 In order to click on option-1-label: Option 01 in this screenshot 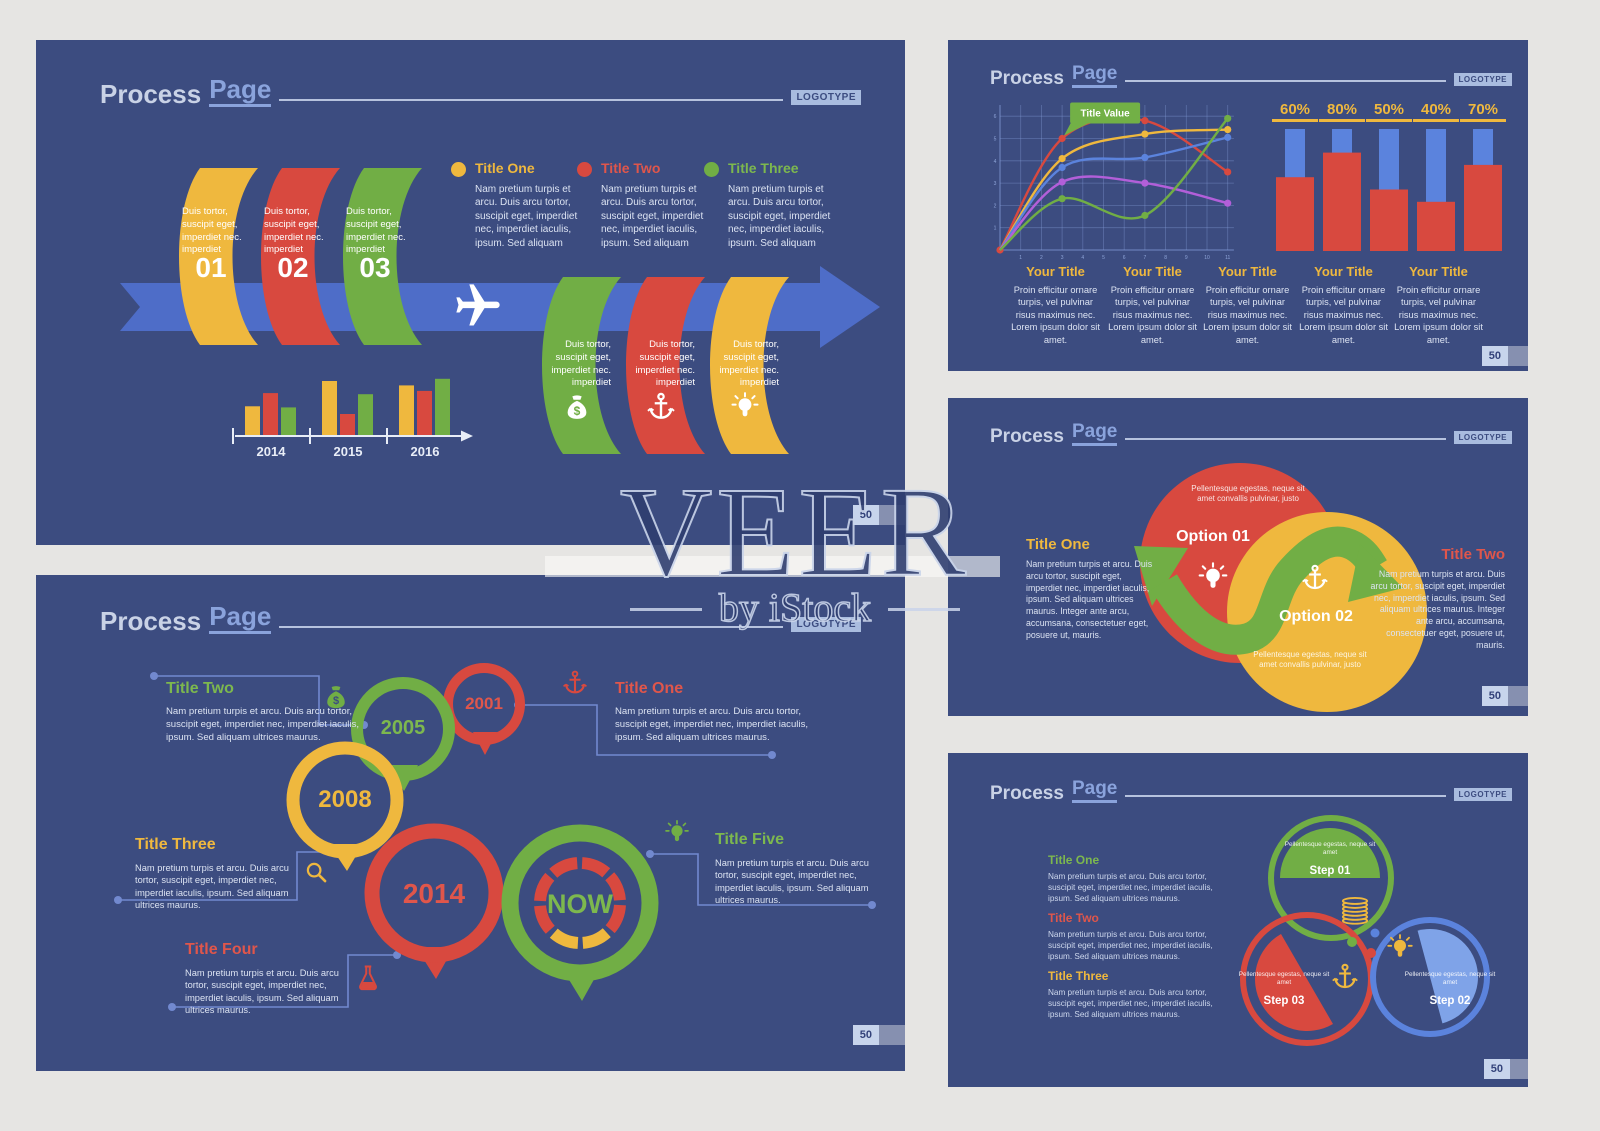, I will do `click(1213, 536)`.